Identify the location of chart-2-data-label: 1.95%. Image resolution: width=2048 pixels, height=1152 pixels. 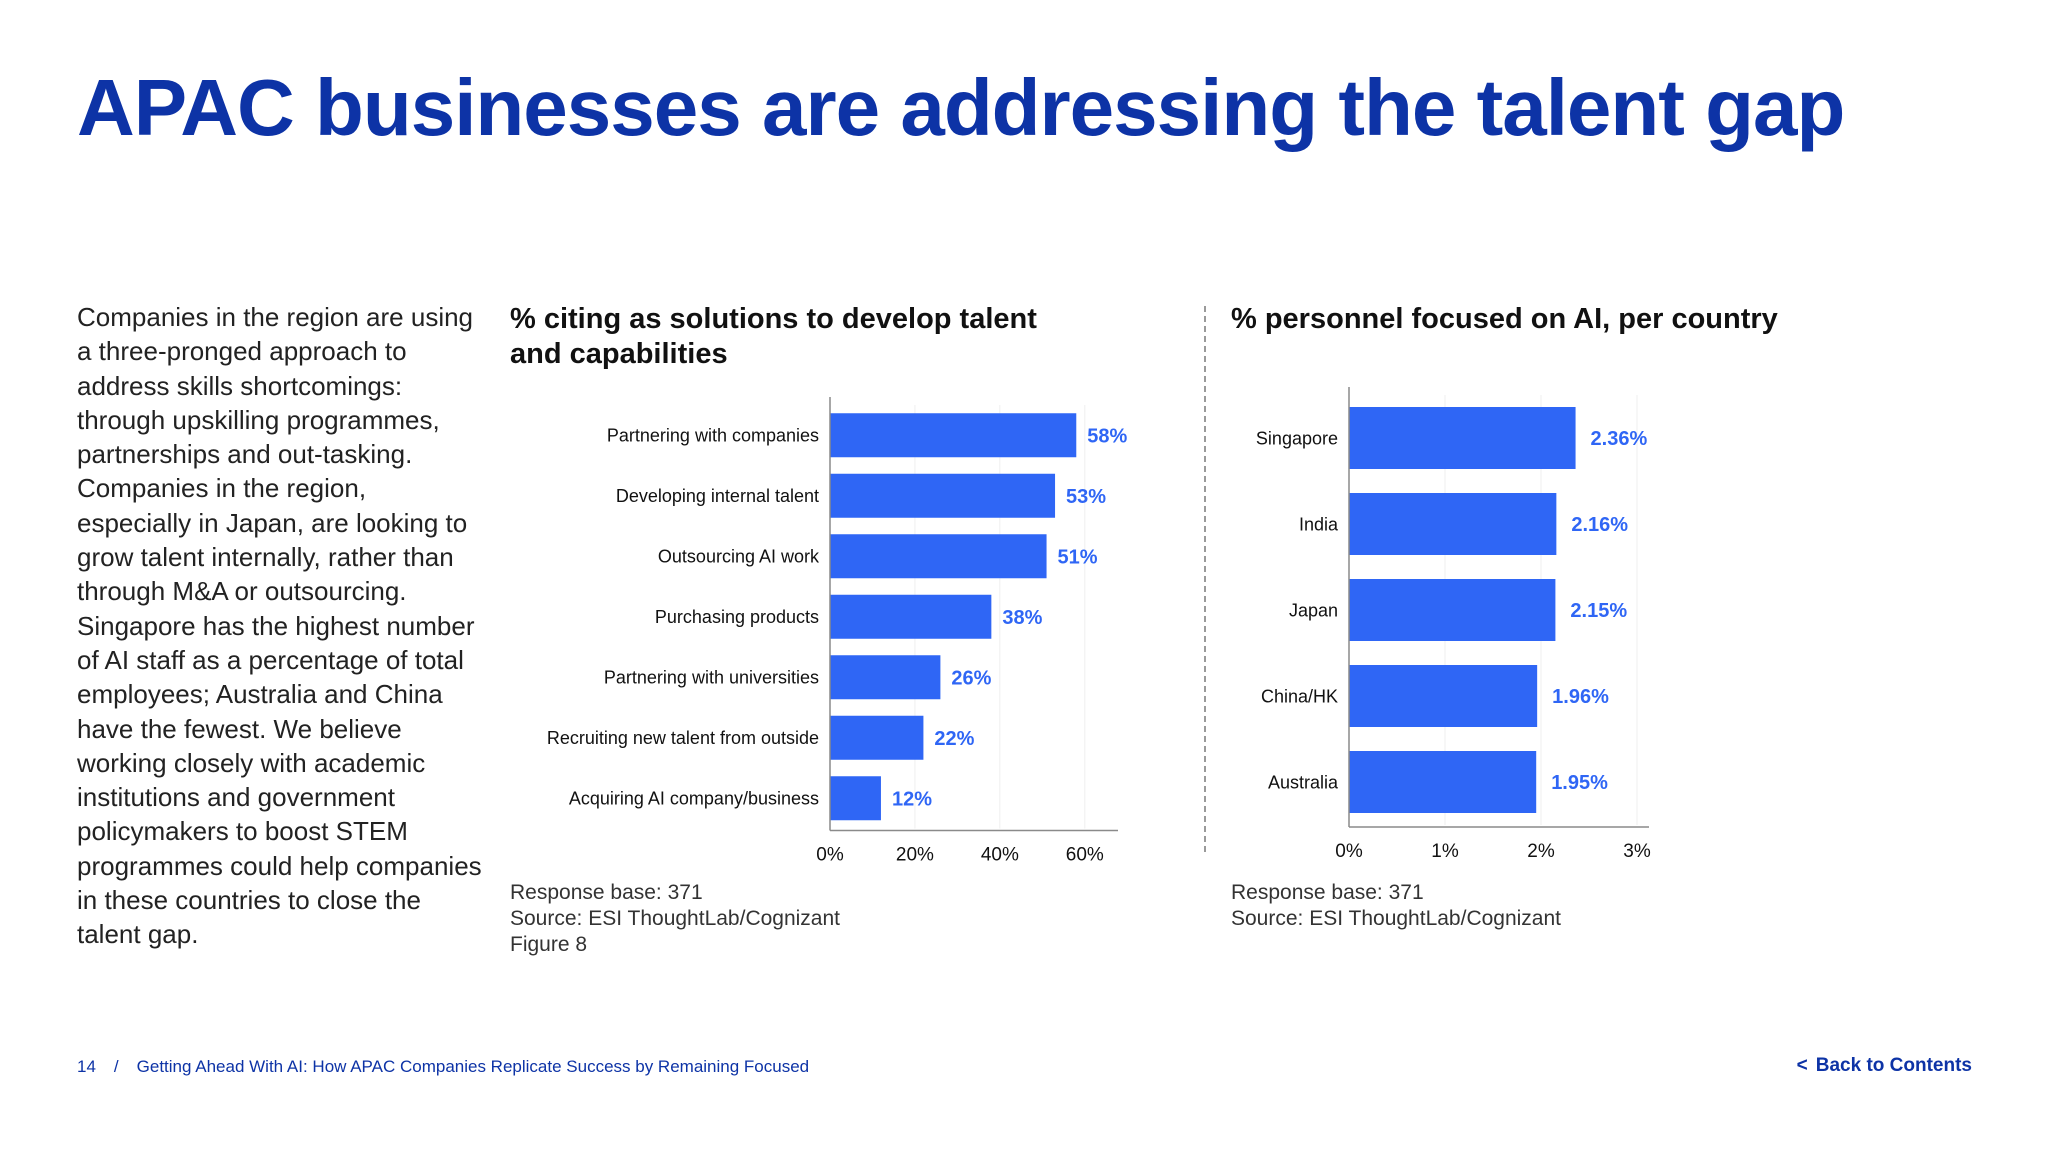
(1579, 783).